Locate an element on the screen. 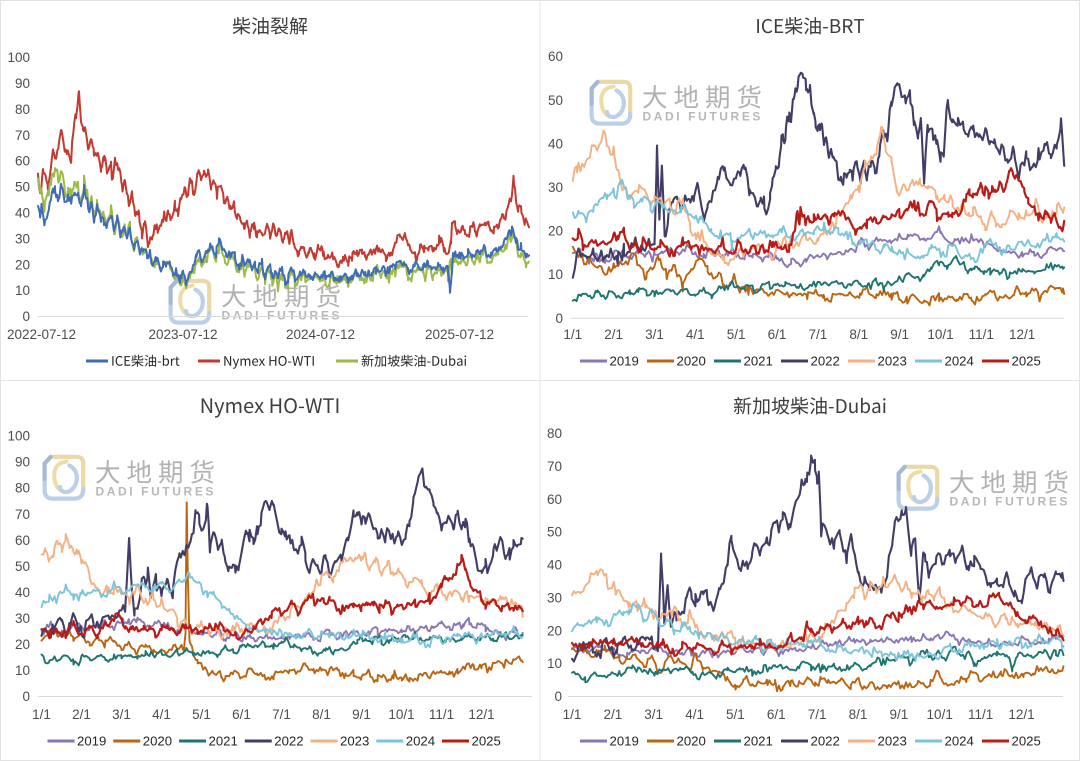 This screenshot has width=1080, height=761. svg-text: 2023-07-12 is located at coordinates (182, 334).